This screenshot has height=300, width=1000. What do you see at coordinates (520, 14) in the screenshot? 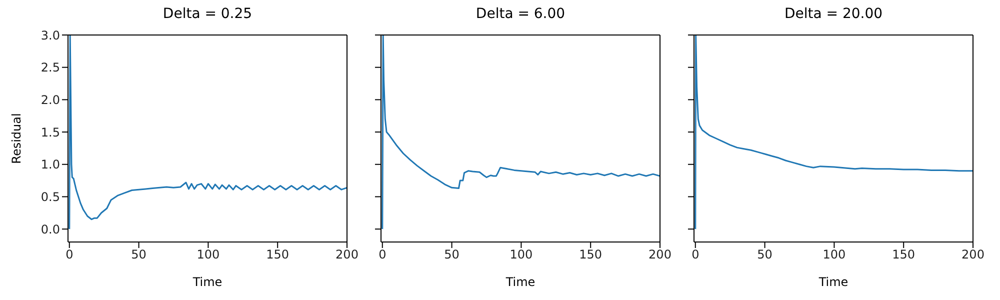
I see `chart-title: Delta = 6.00` at bounding box center [520, 14].